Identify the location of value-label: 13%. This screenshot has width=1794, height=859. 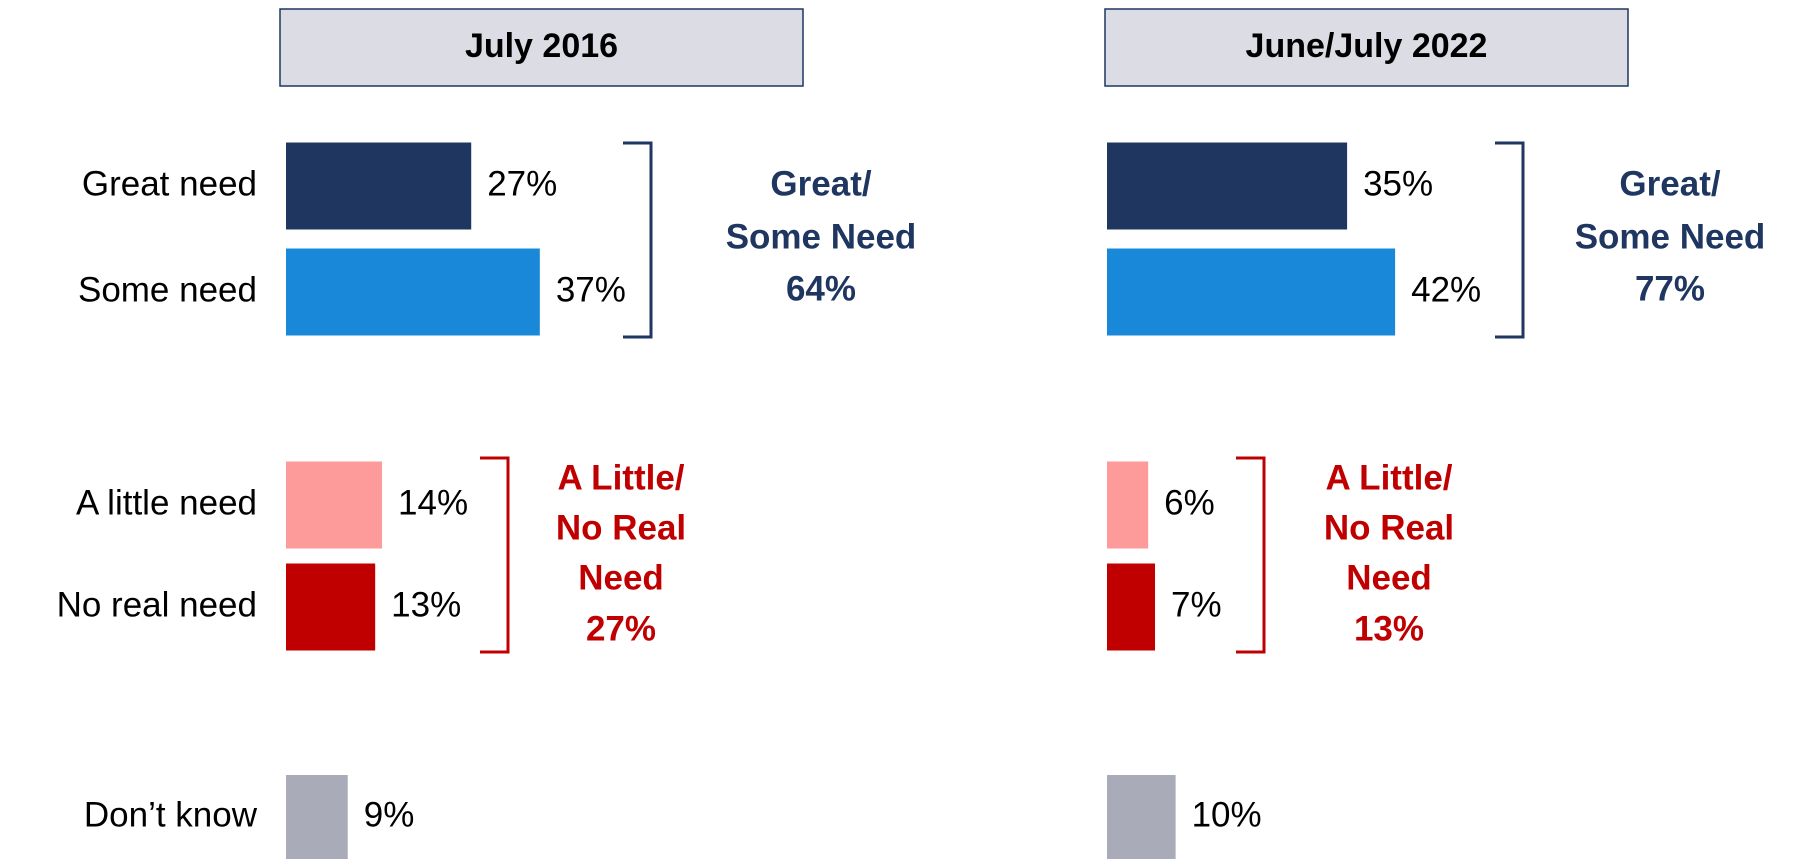
(426, 604).